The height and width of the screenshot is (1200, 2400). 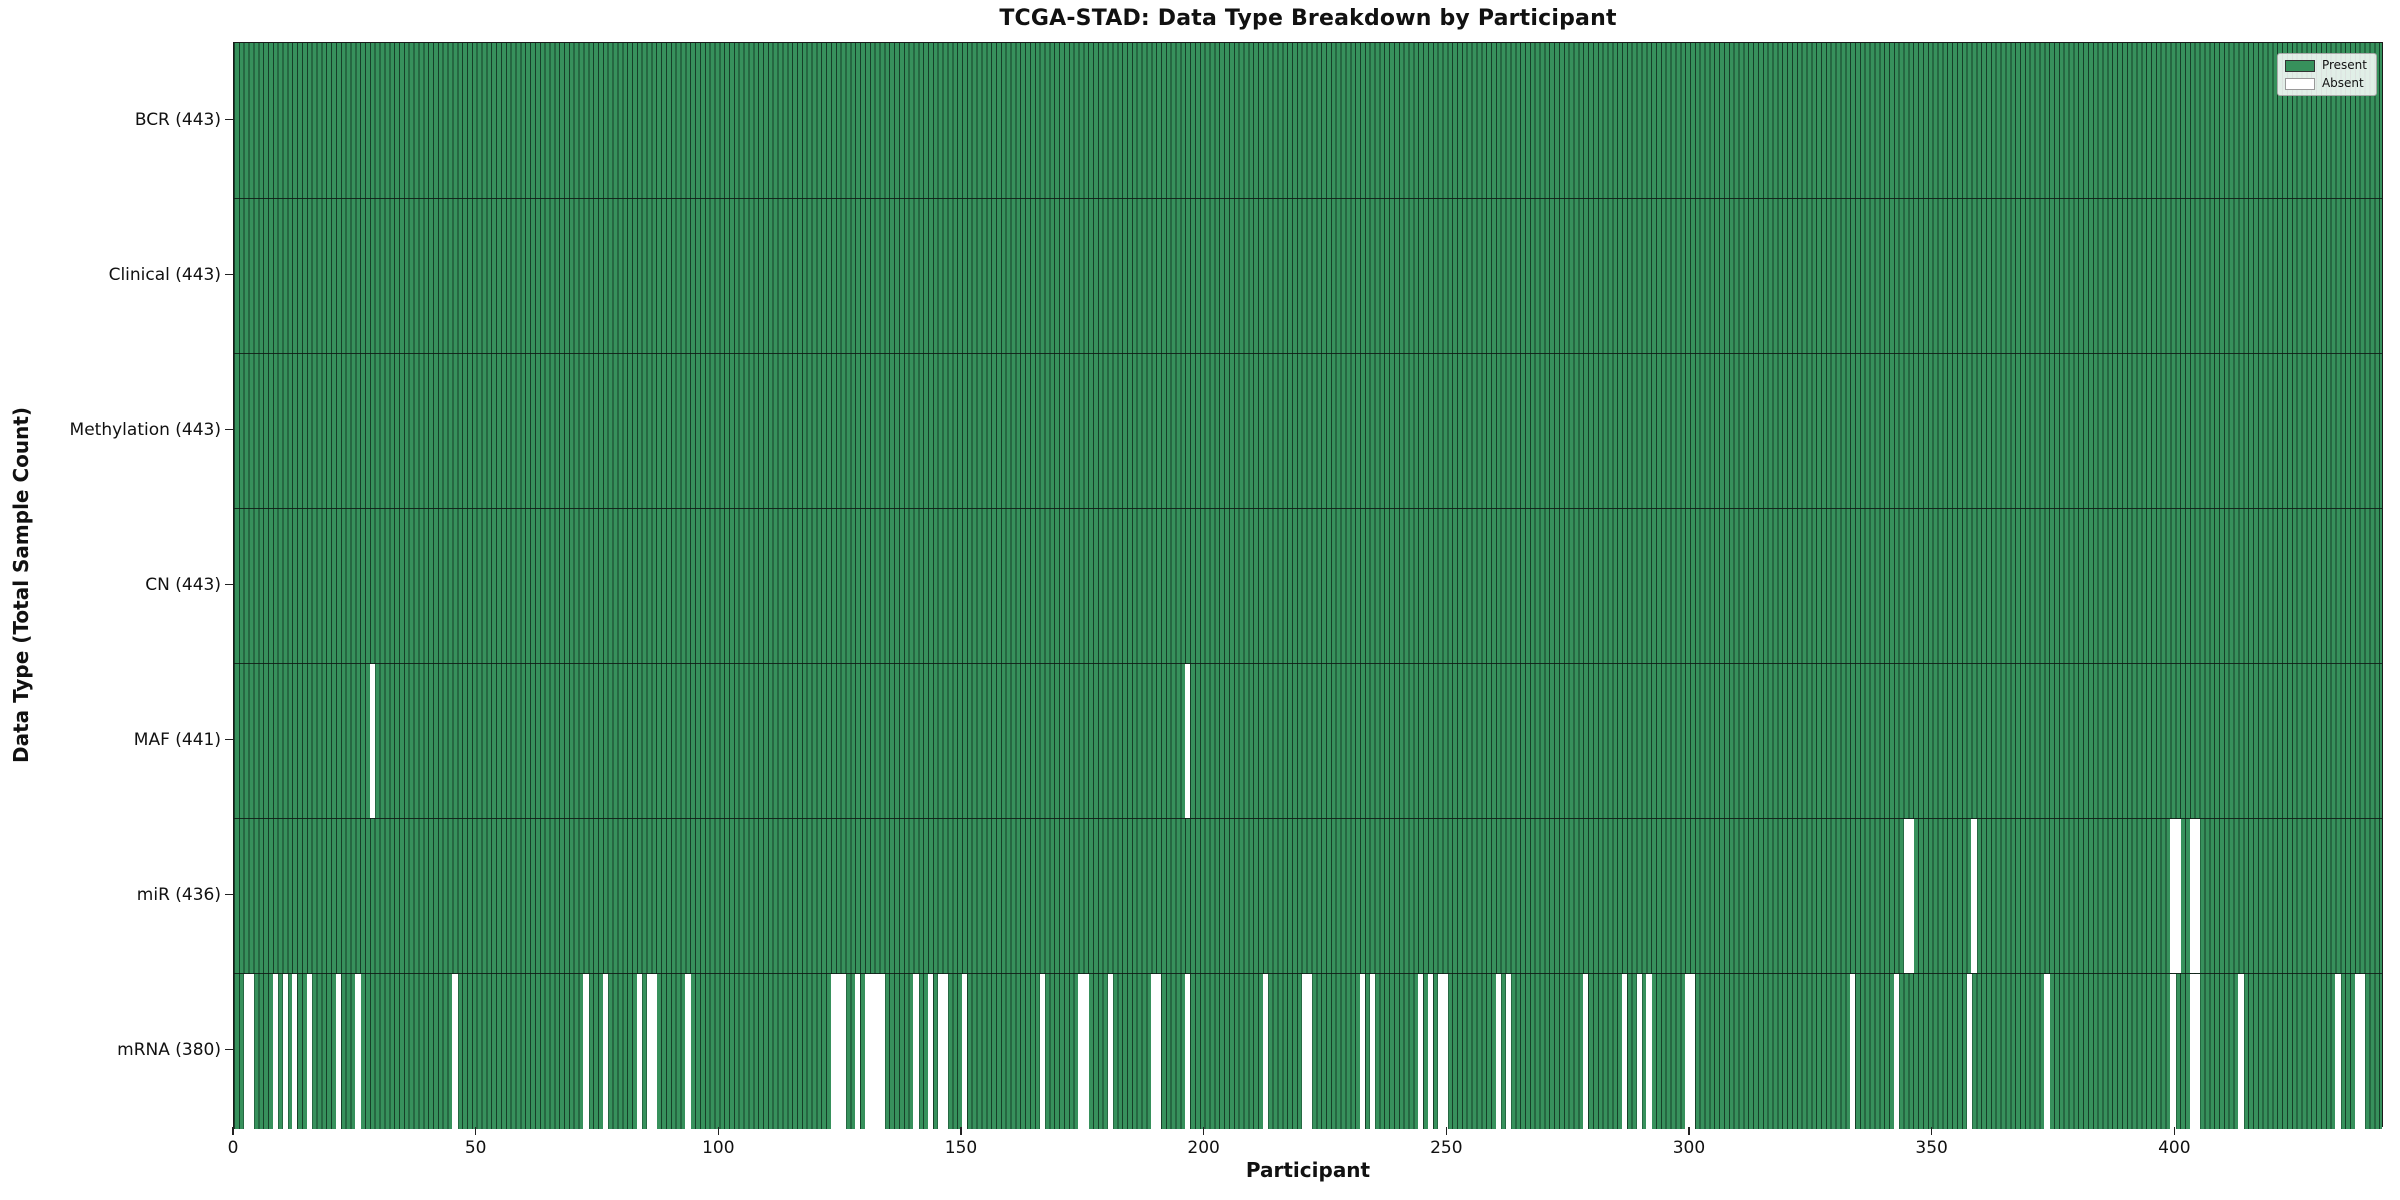 What do you see at coordinates (145, 429) in the screenshot?
I see `y-tick-label-methylation: Methylation (443)` at bounding box center [145, 429].